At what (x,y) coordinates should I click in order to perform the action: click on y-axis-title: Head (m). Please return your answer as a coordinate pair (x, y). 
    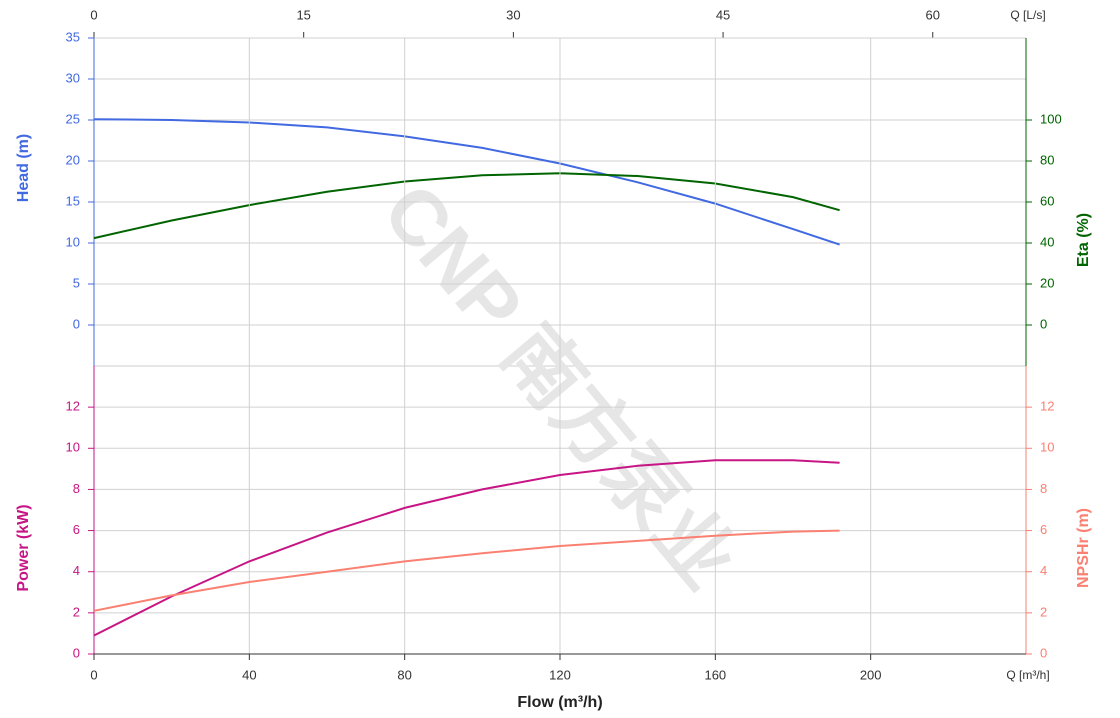
    Looking at the image, I should click on (23, 168).